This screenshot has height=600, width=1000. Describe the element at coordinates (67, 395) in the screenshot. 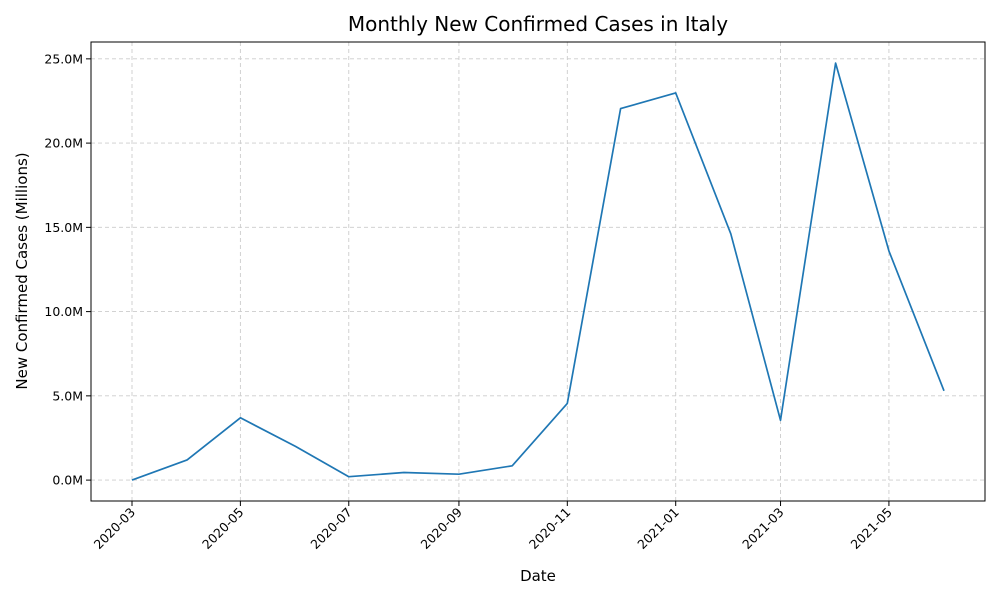

I see `y-tick-label: 5.0M` at that location.